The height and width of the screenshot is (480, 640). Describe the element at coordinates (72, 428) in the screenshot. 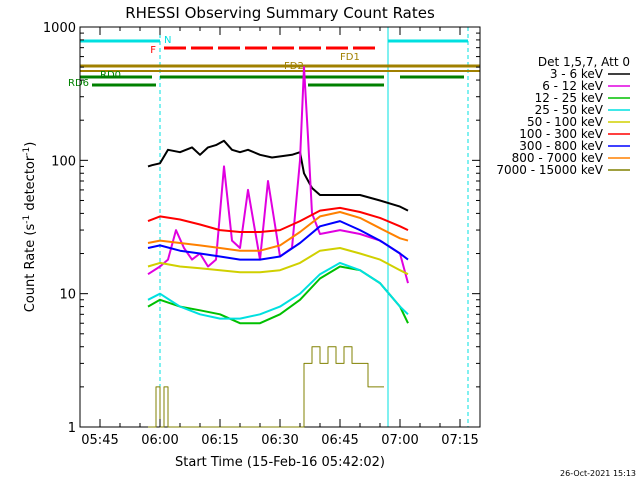

I see `y-tick-label: 1` at that location.